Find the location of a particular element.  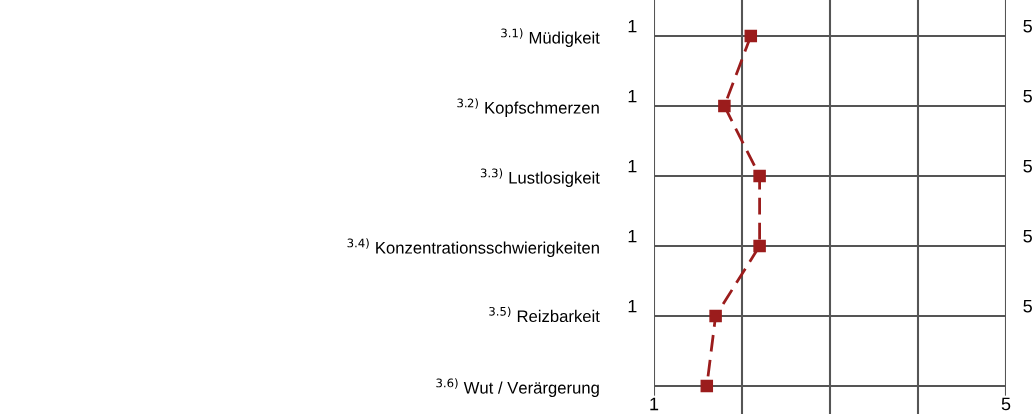

y-tick-label: $^{3.4)}$ Konzentrationsschwierigkeiten is located at coordinates (473, 248).